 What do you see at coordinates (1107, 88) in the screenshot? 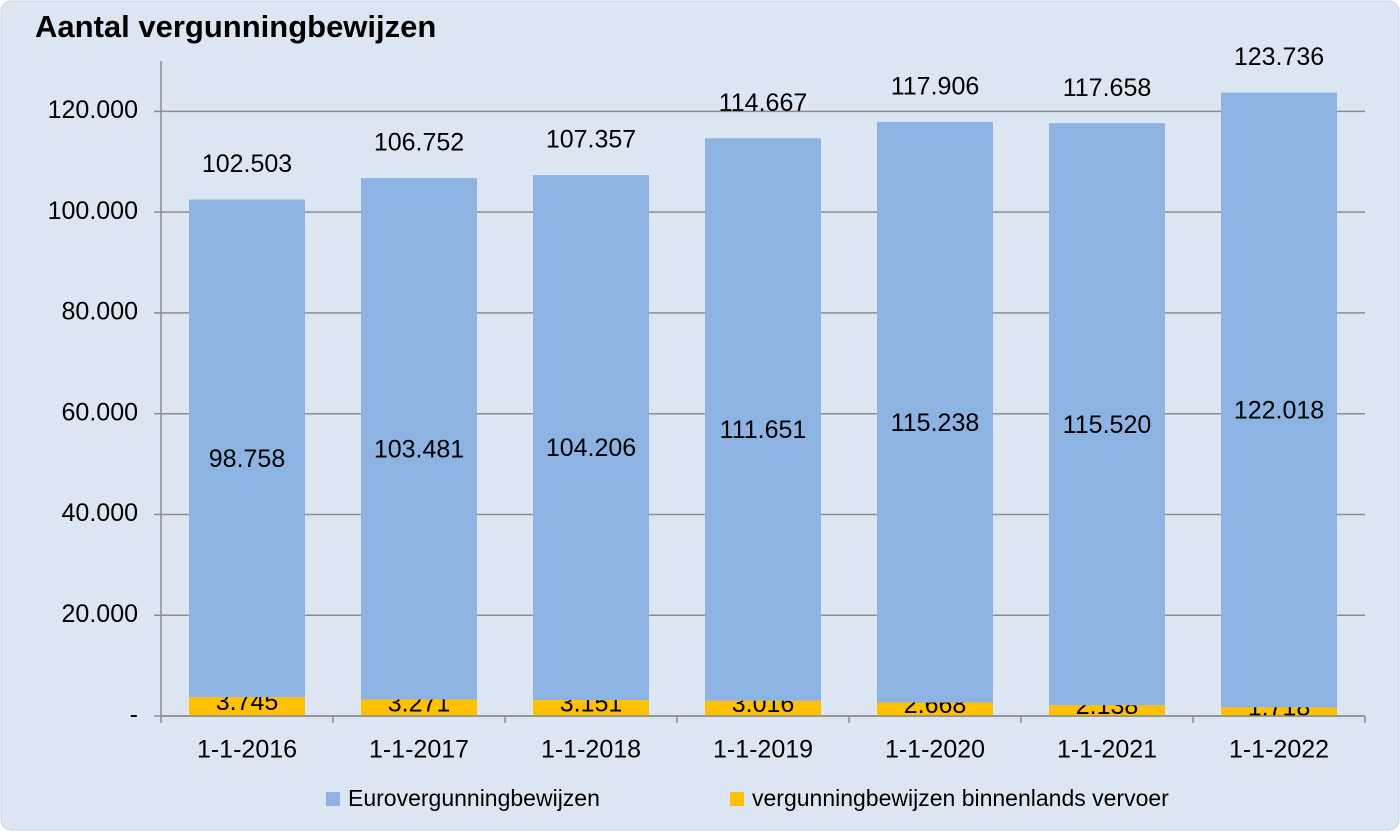
I see `total-label: 117.658` at bounding box center [1107, 88].